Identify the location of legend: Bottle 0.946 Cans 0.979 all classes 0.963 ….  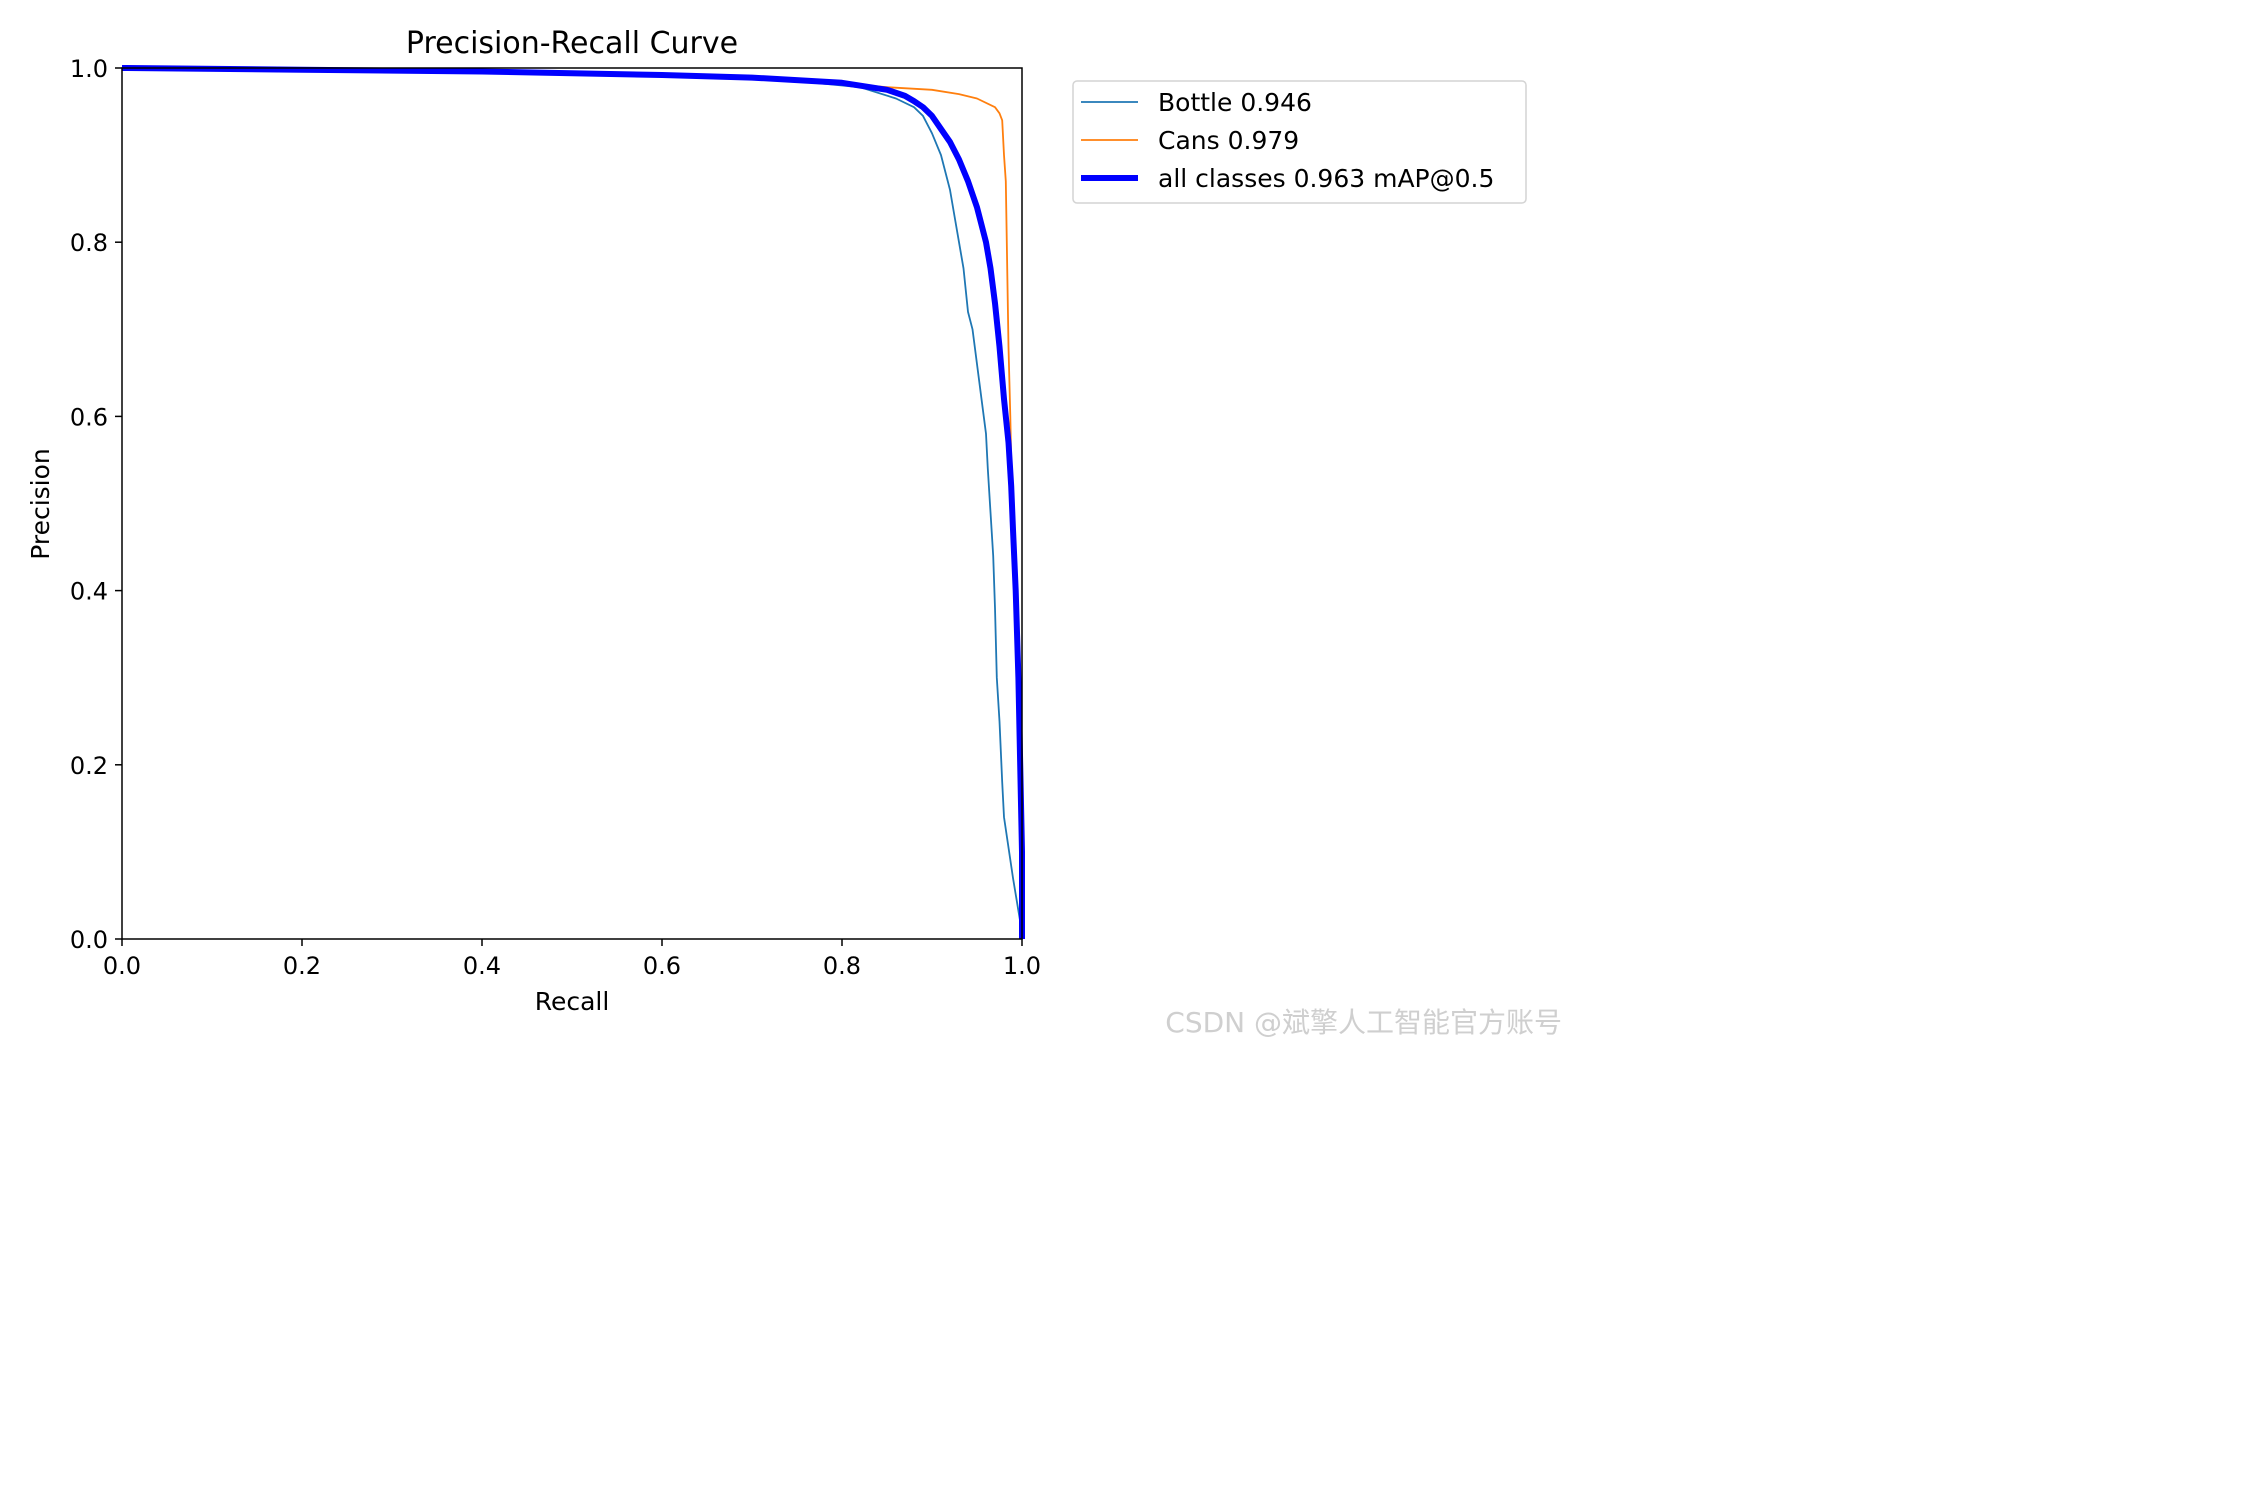
(1299, 142).